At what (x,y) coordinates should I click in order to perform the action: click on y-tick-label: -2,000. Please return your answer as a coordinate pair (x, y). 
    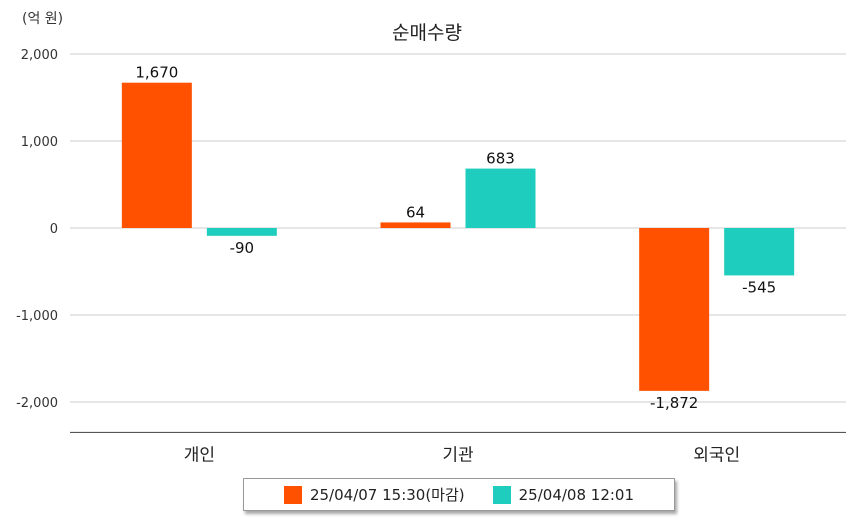
    Looking at the image, I should click on (37, 403).